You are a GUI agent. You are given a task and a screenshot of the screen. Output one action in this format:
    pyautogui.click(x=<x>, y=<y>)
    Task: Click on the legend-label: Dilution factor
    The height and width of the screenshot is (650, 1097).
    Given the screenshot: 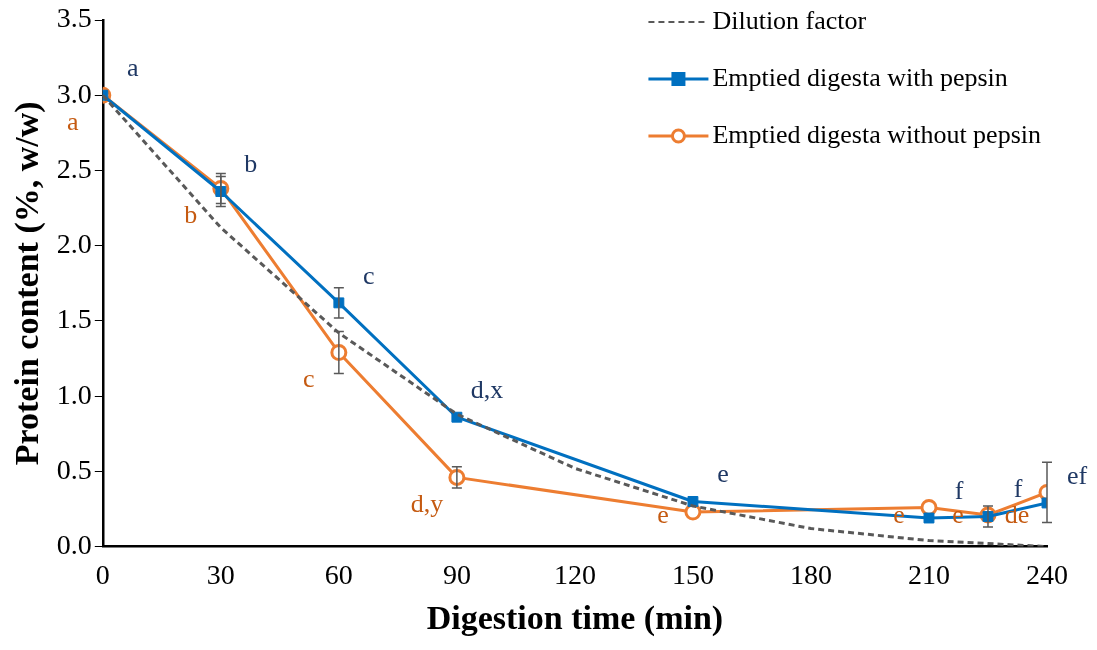 What is the action you would take?
    pyautogui.click(x=789, y=20)
    